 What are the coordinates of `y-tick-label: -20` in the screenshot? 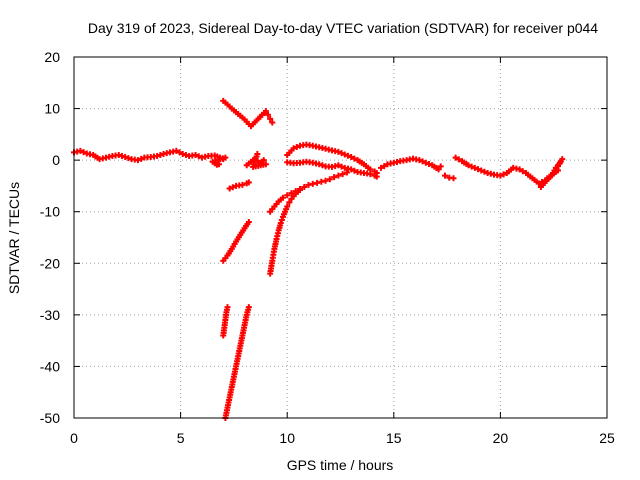 It's located at (50, 263).